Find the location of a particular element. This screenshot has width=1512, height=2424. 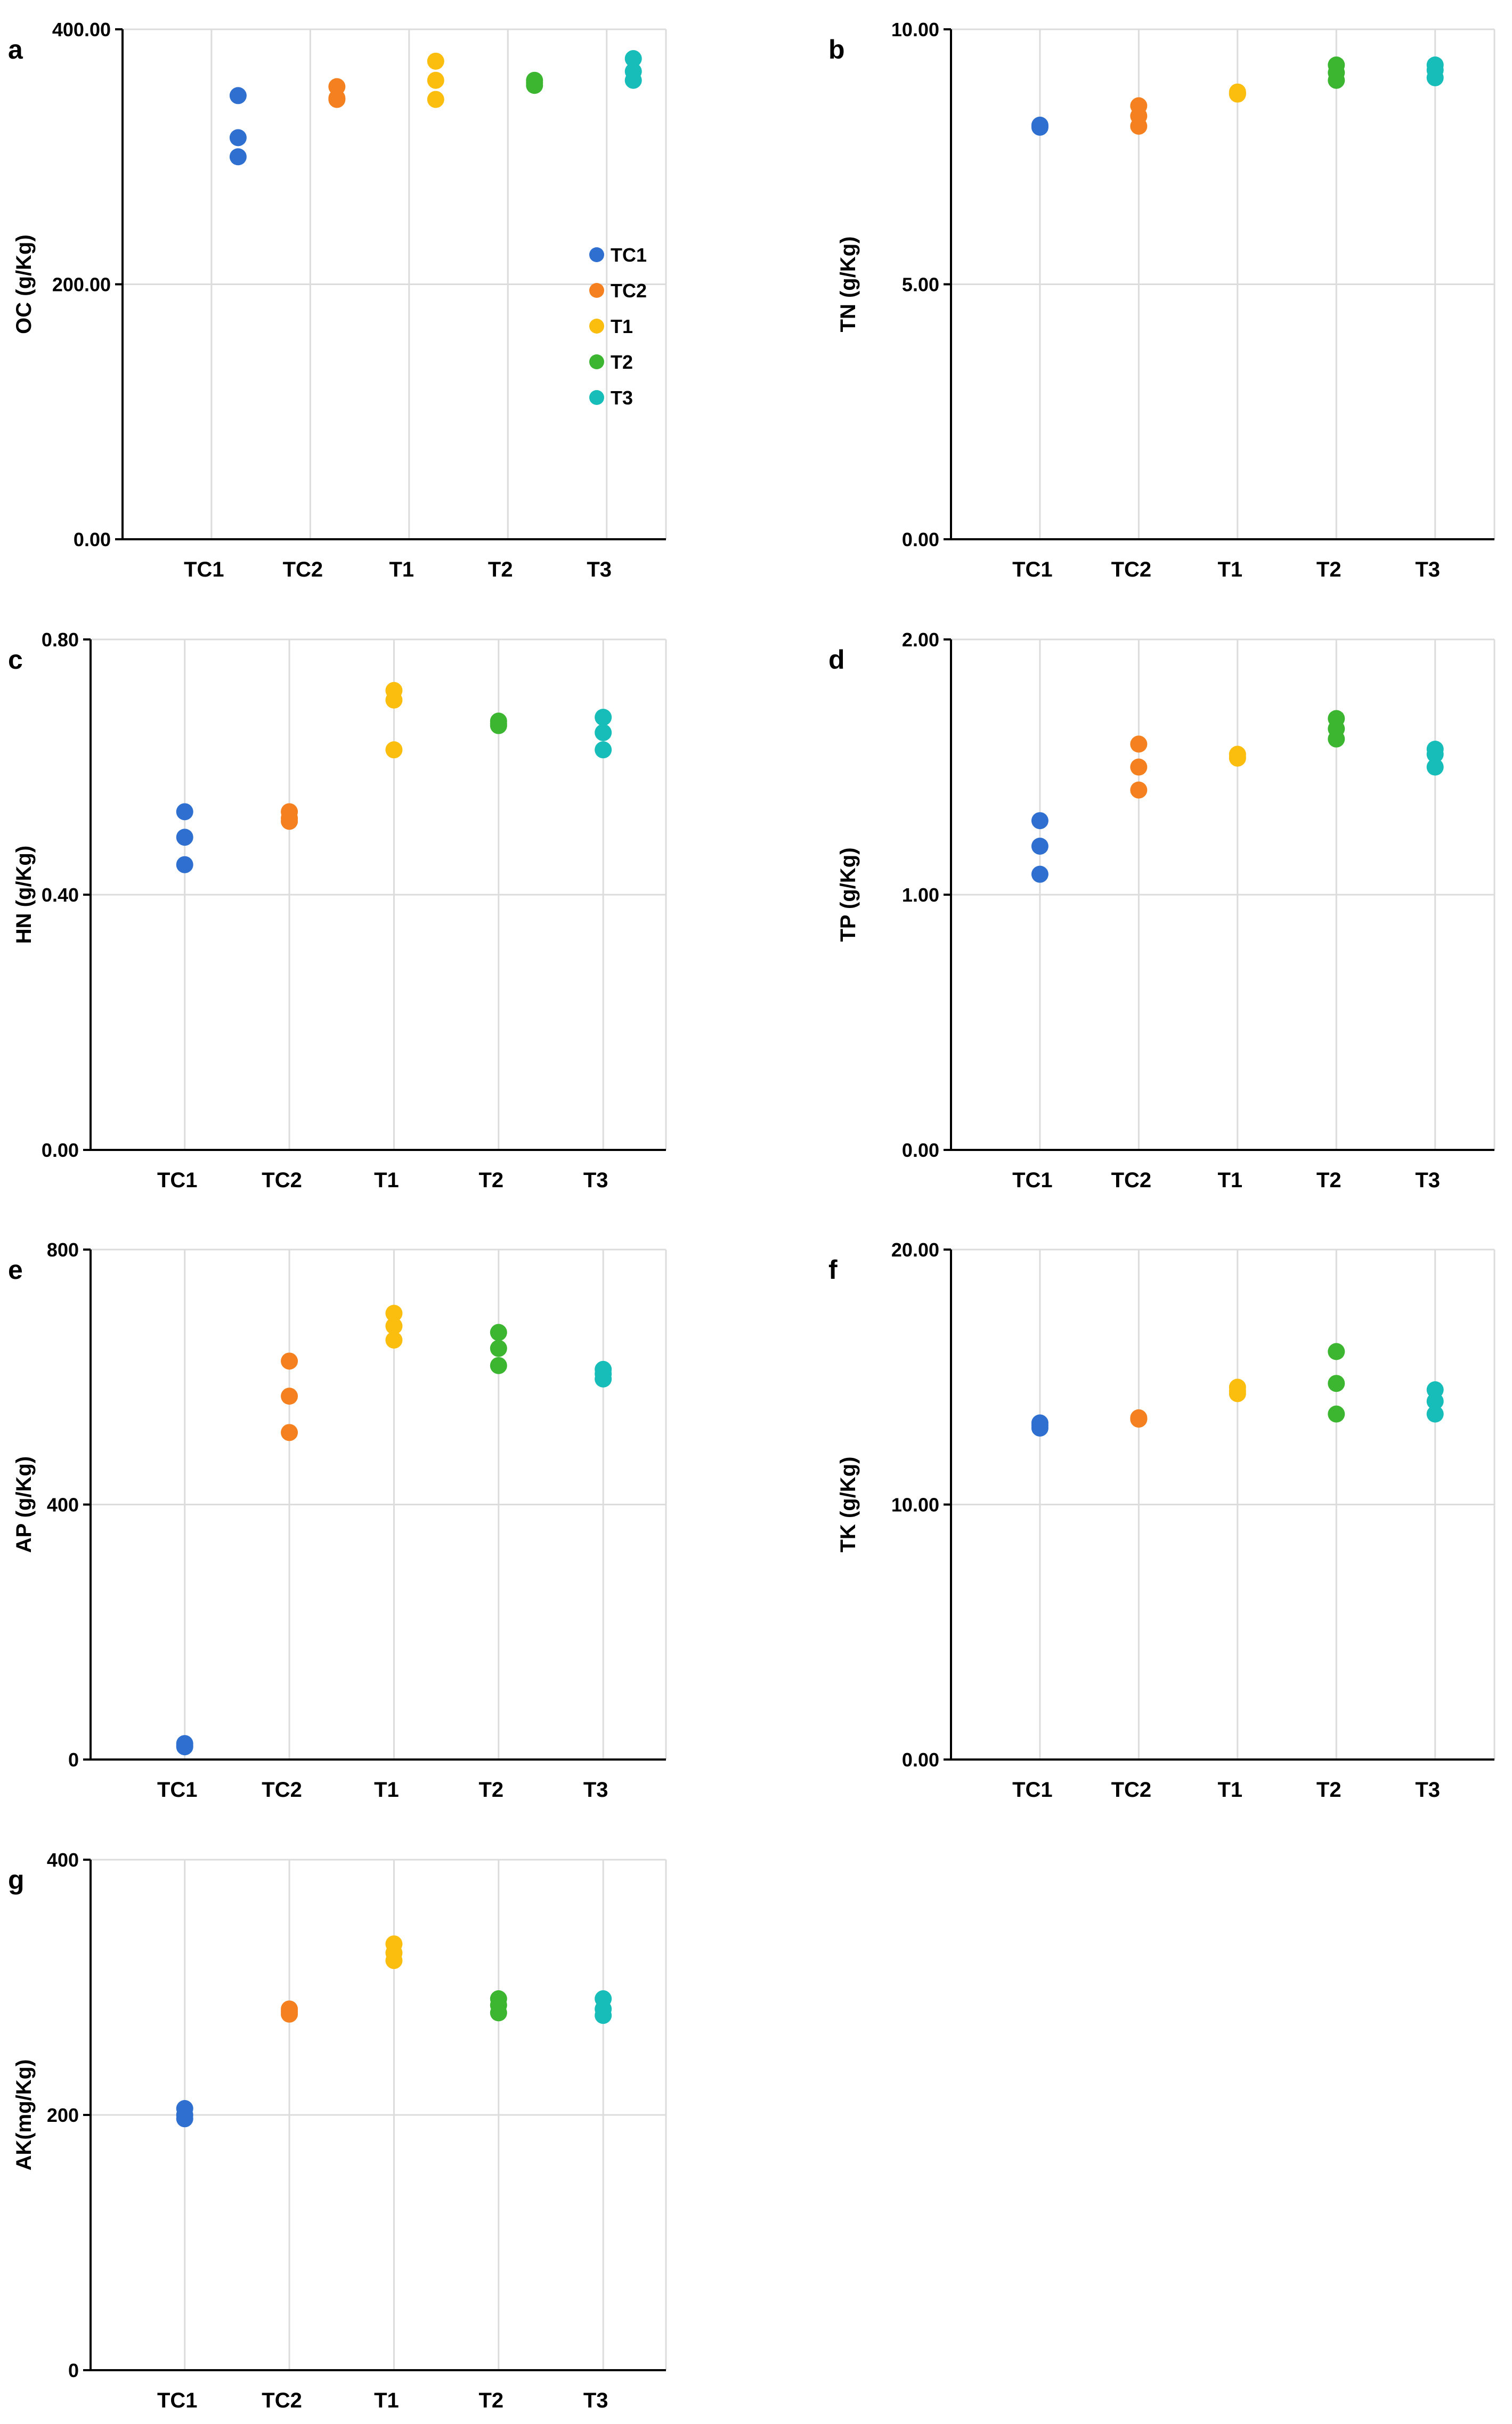

chart-panel-b: 0.00 5.00 10.00 TC1 TC2 T1 T2 T3 TN (g/Kg) b is located at coordinates (1162, 300).